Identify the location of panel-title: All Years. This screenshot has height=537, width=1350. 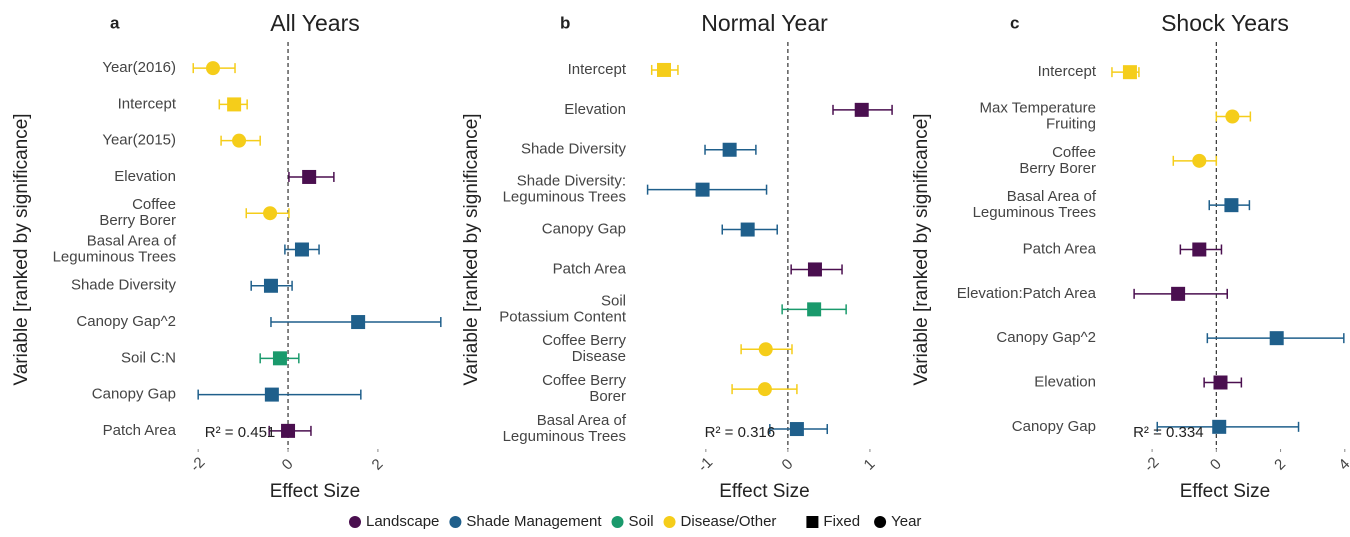
(315, 23).